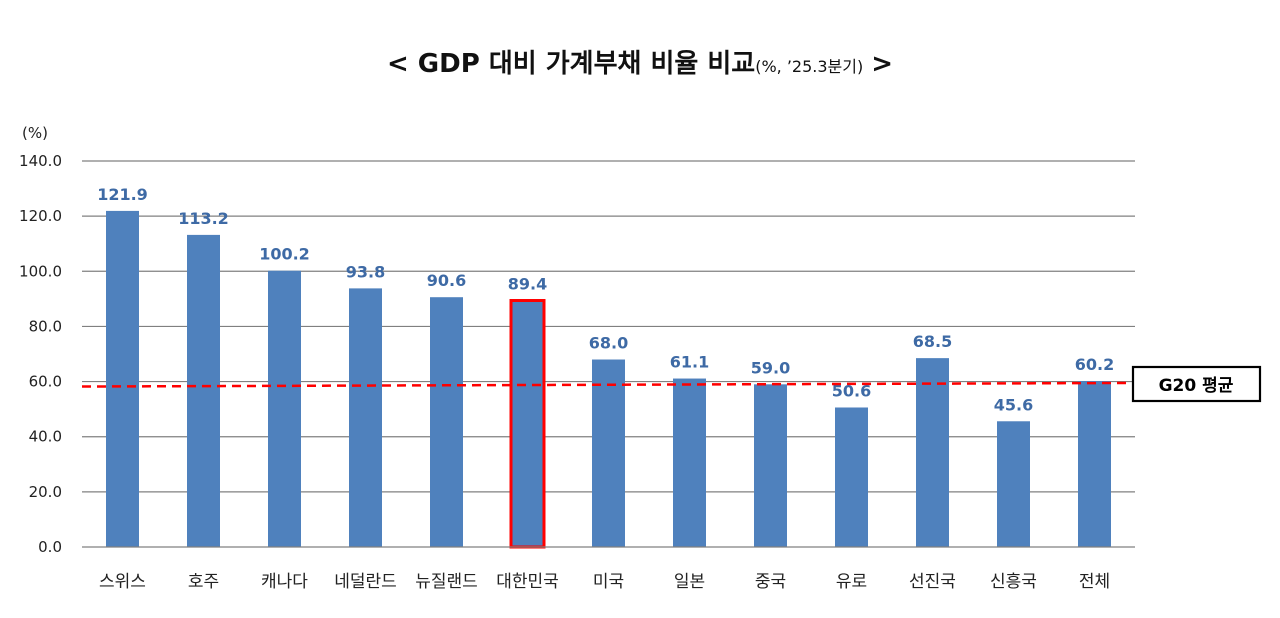 The width and height of the screenshot is (1280, 618). What do you see at coordinates (203, 218) in the screenshot?
I see `value-label: 113.2` at bounding box center [203, 218].